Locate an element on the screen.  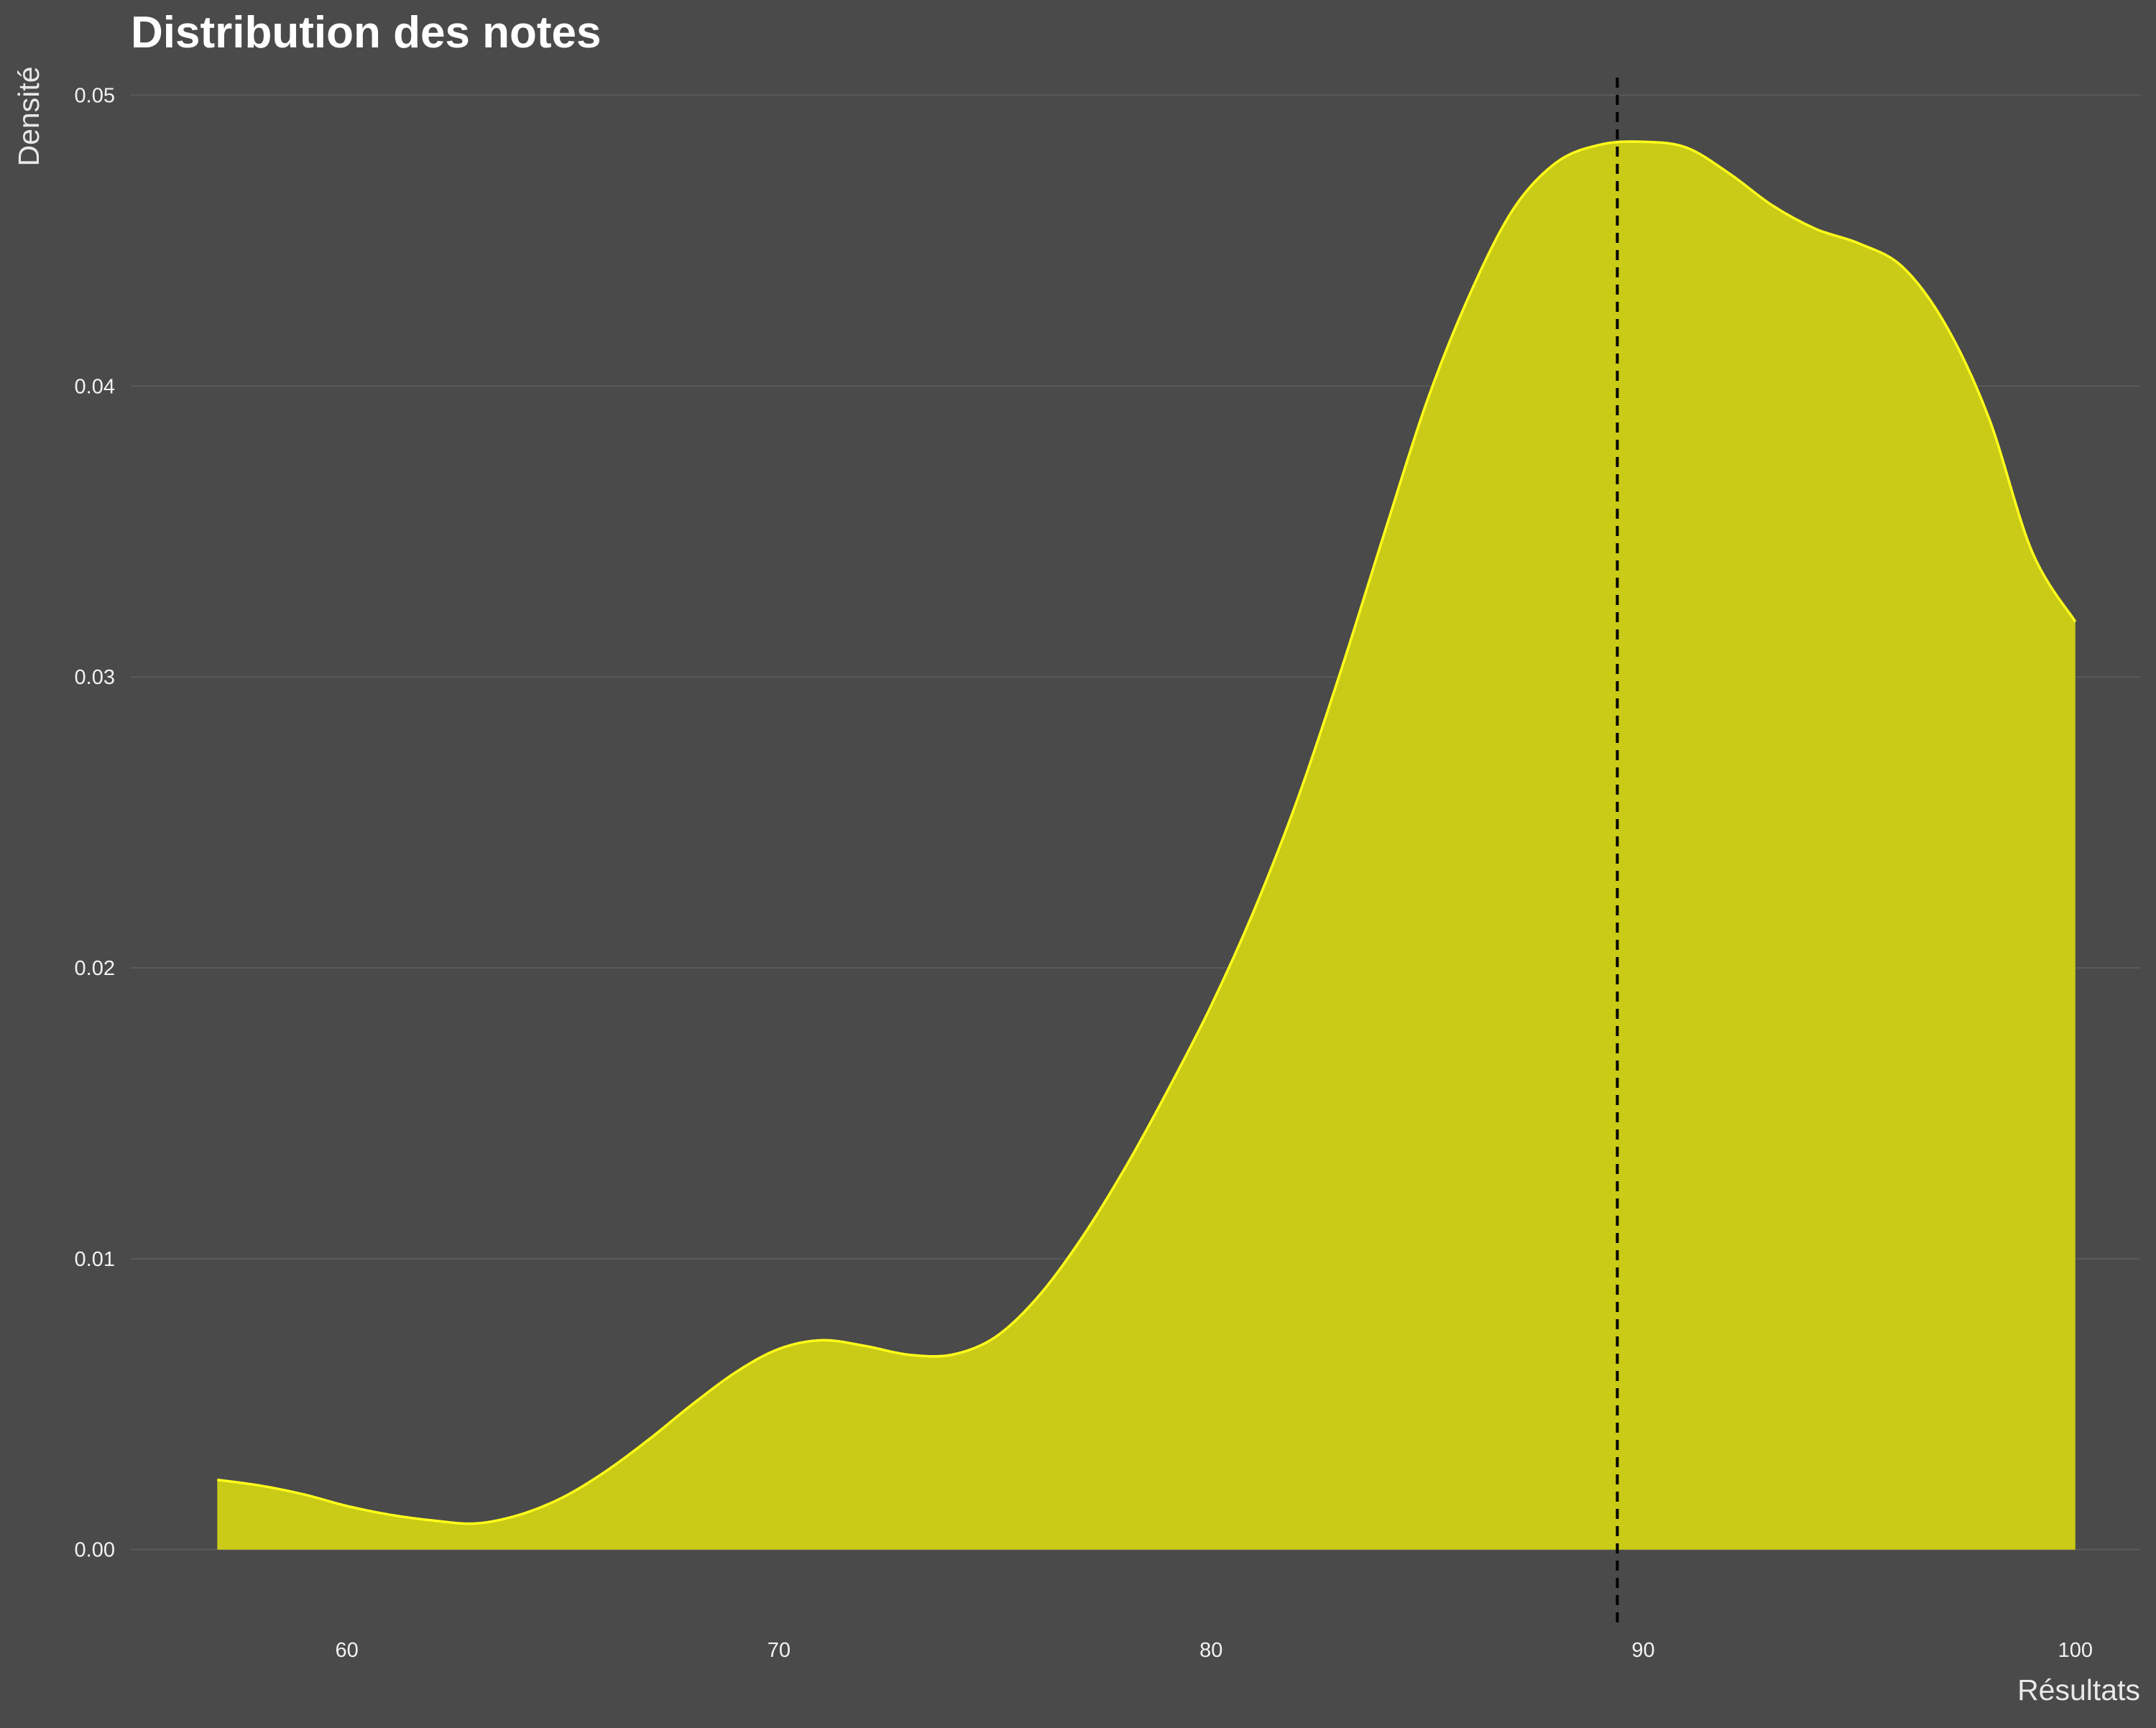
y-tick-label: 0.02 is located at coordinates (95, 969).